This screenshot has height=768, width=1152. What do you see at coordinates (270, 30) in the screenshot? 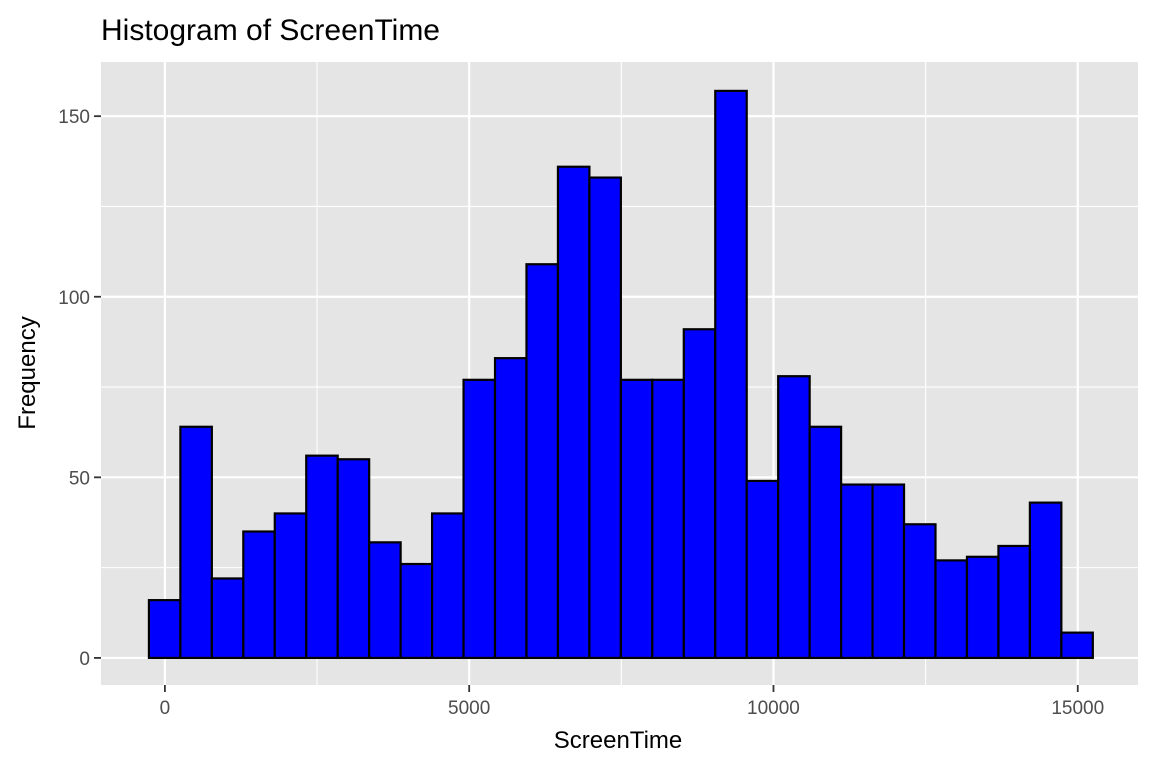
I see `chart-title: Histogram of ScreenTime` at bounding box center [270, 30].